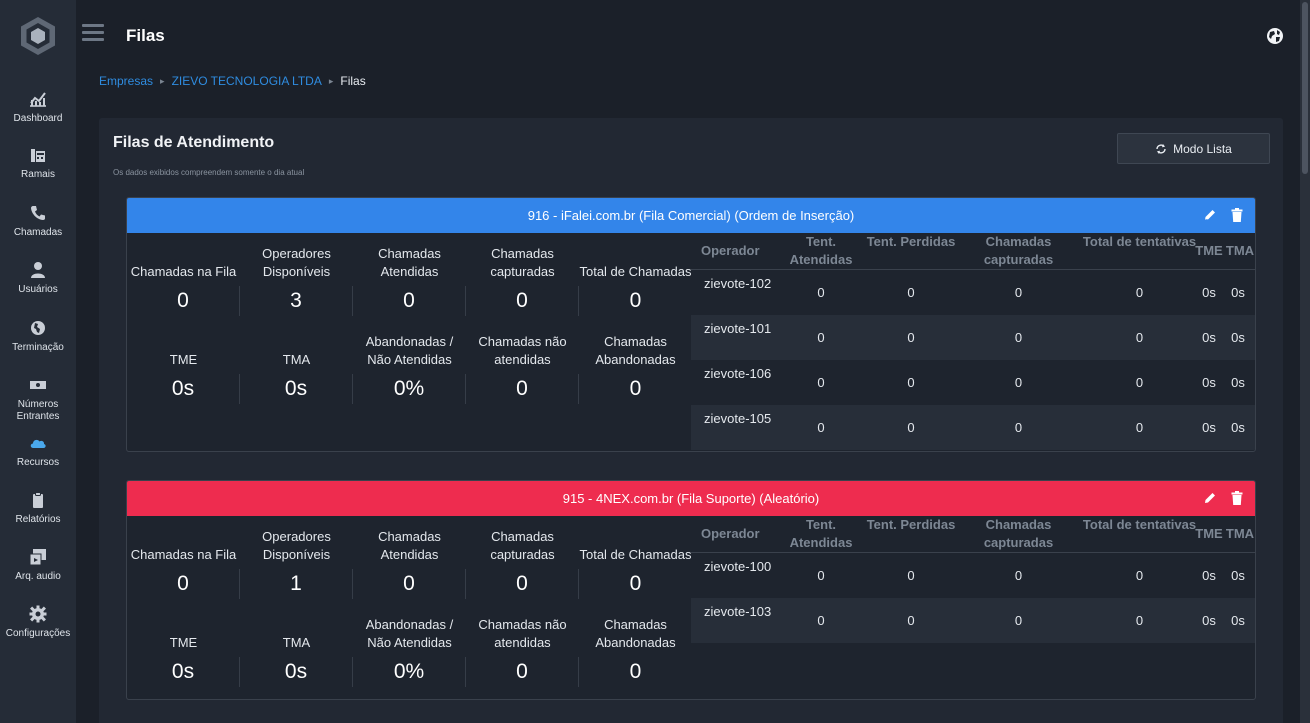 This screenshot has height=723, width=1310. What do you see at coordinates (821, 533) in the screenshot?
I see `col-answered: Tent. Atendidas` at bounding box center [821, 533].